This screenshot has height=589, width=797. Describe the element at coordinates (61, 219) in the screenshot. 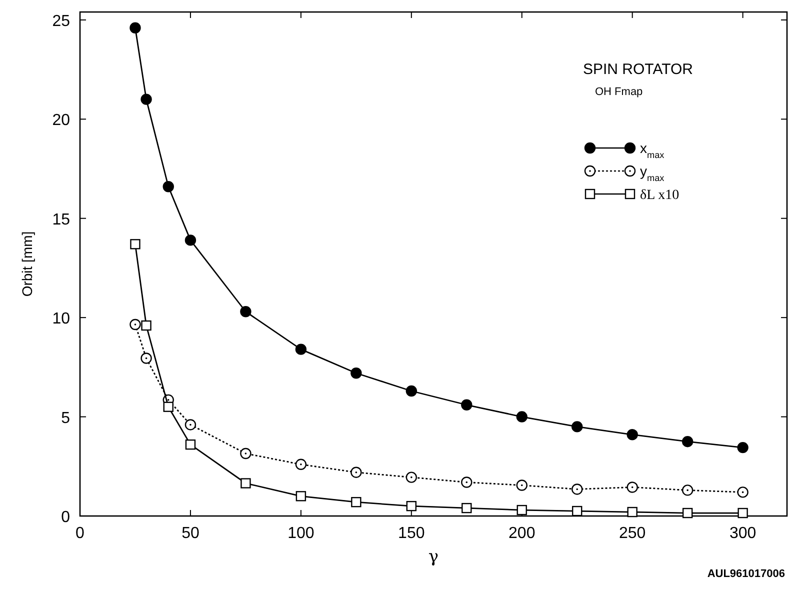

I see `y-tick-label: 15` at that location.